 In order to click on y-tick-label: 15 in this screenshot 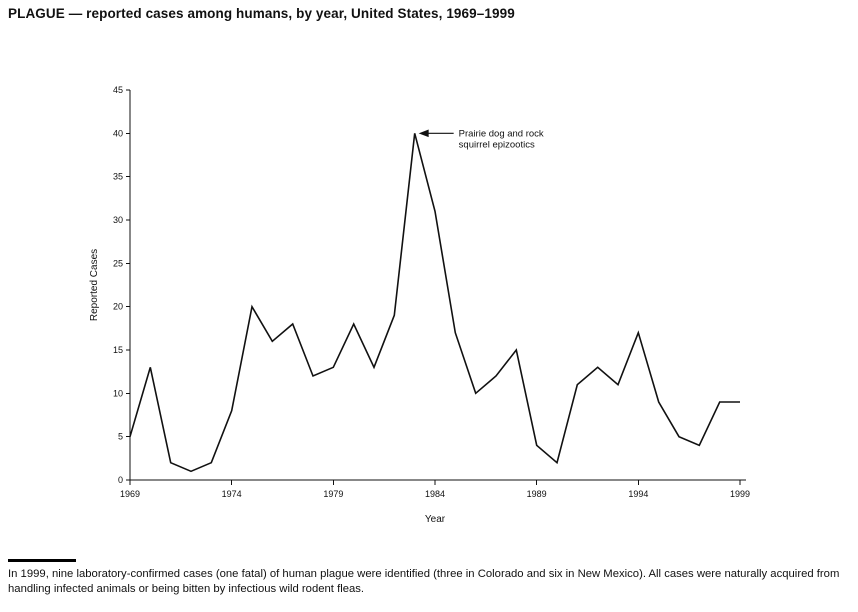, I will do `click(118, 350)`.